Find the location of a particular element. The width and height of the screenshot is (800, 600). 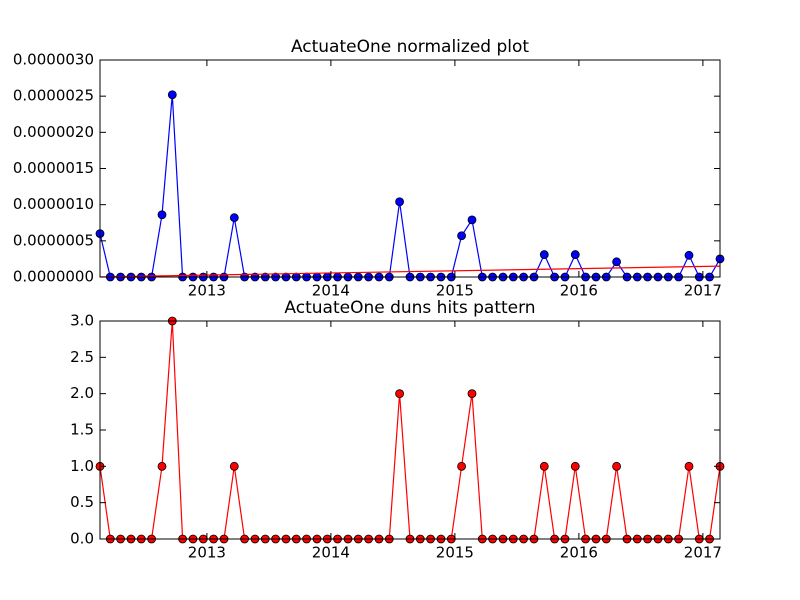

y-tick-label: 0.0000000 is located at coordinates (53, 277).